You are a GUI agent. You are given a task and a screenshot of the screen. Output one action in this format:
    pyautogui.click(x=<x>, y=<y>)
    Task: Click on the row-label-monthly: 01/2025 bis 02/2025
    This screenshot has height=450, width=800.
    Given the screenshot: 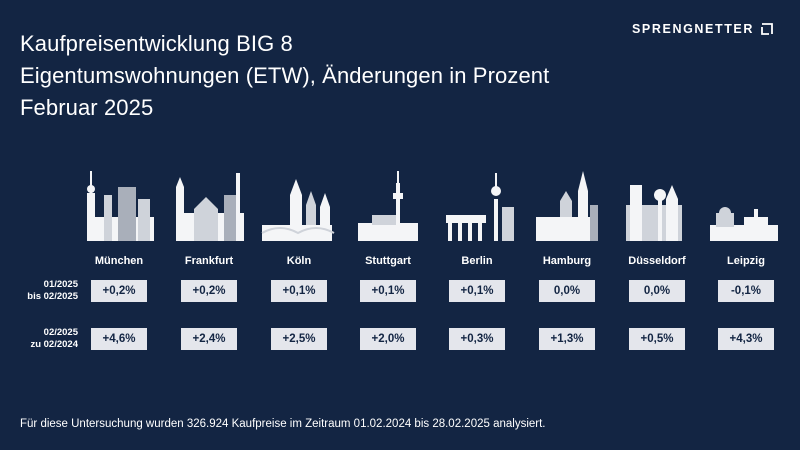 What is the action you would take?
    pyautogui.click(x=49, y=291)
    